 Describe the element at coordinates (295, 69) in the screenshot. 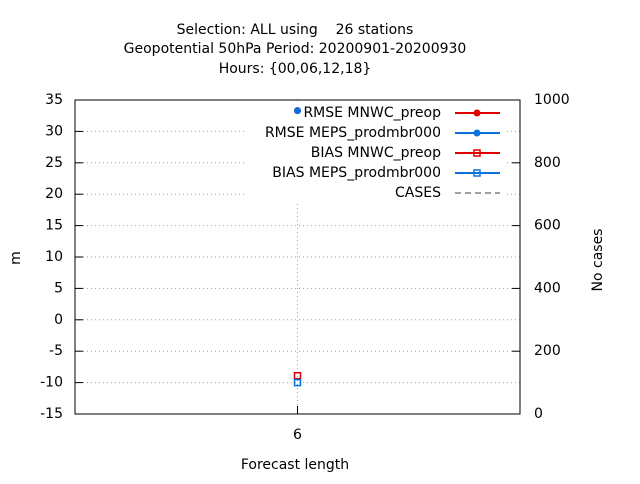

I see `chart-subtitle: Hours: {00,06,12,18}` at that location.